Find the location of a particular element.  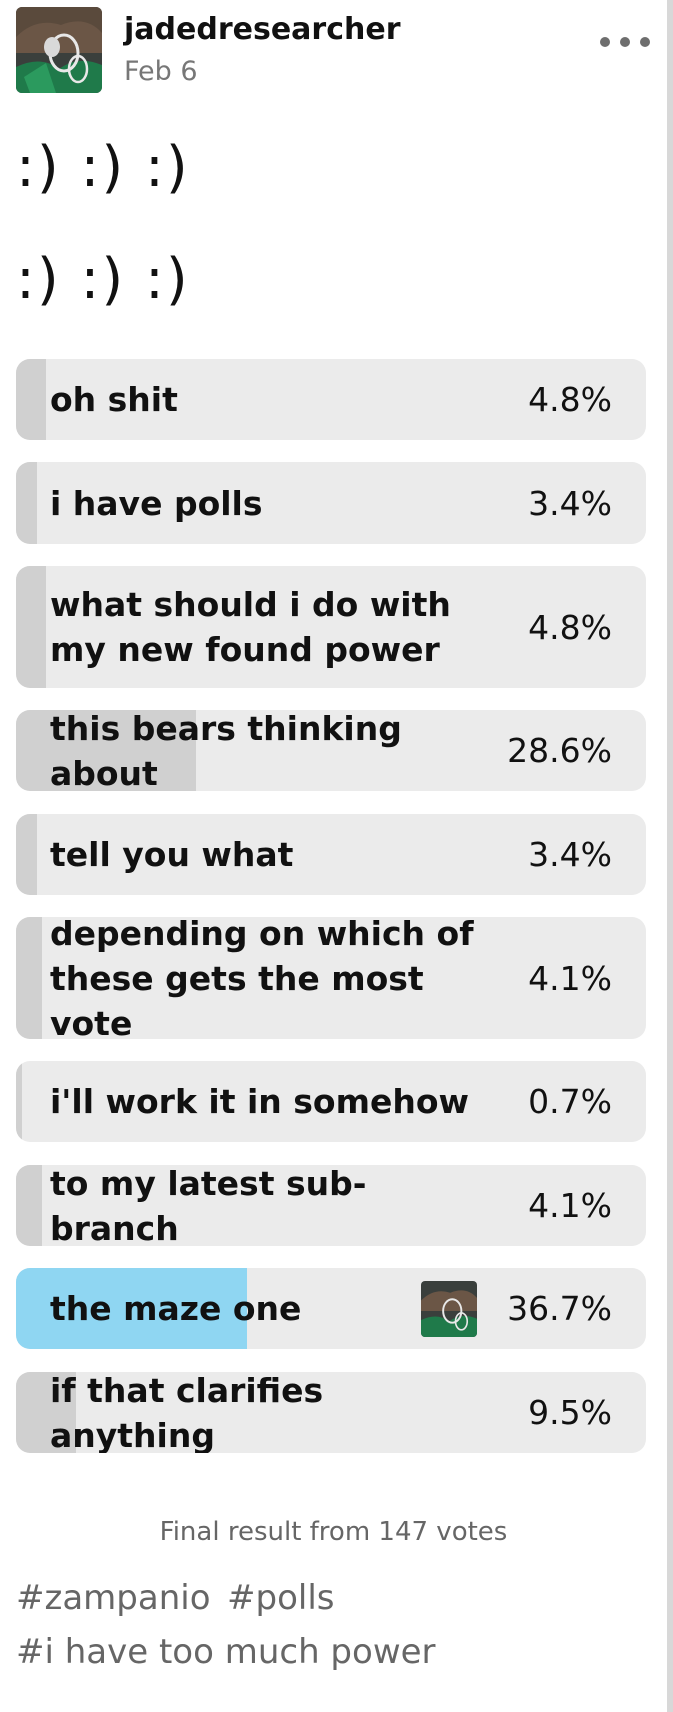

ellipsis-icon is located at coordinates (625, 42).